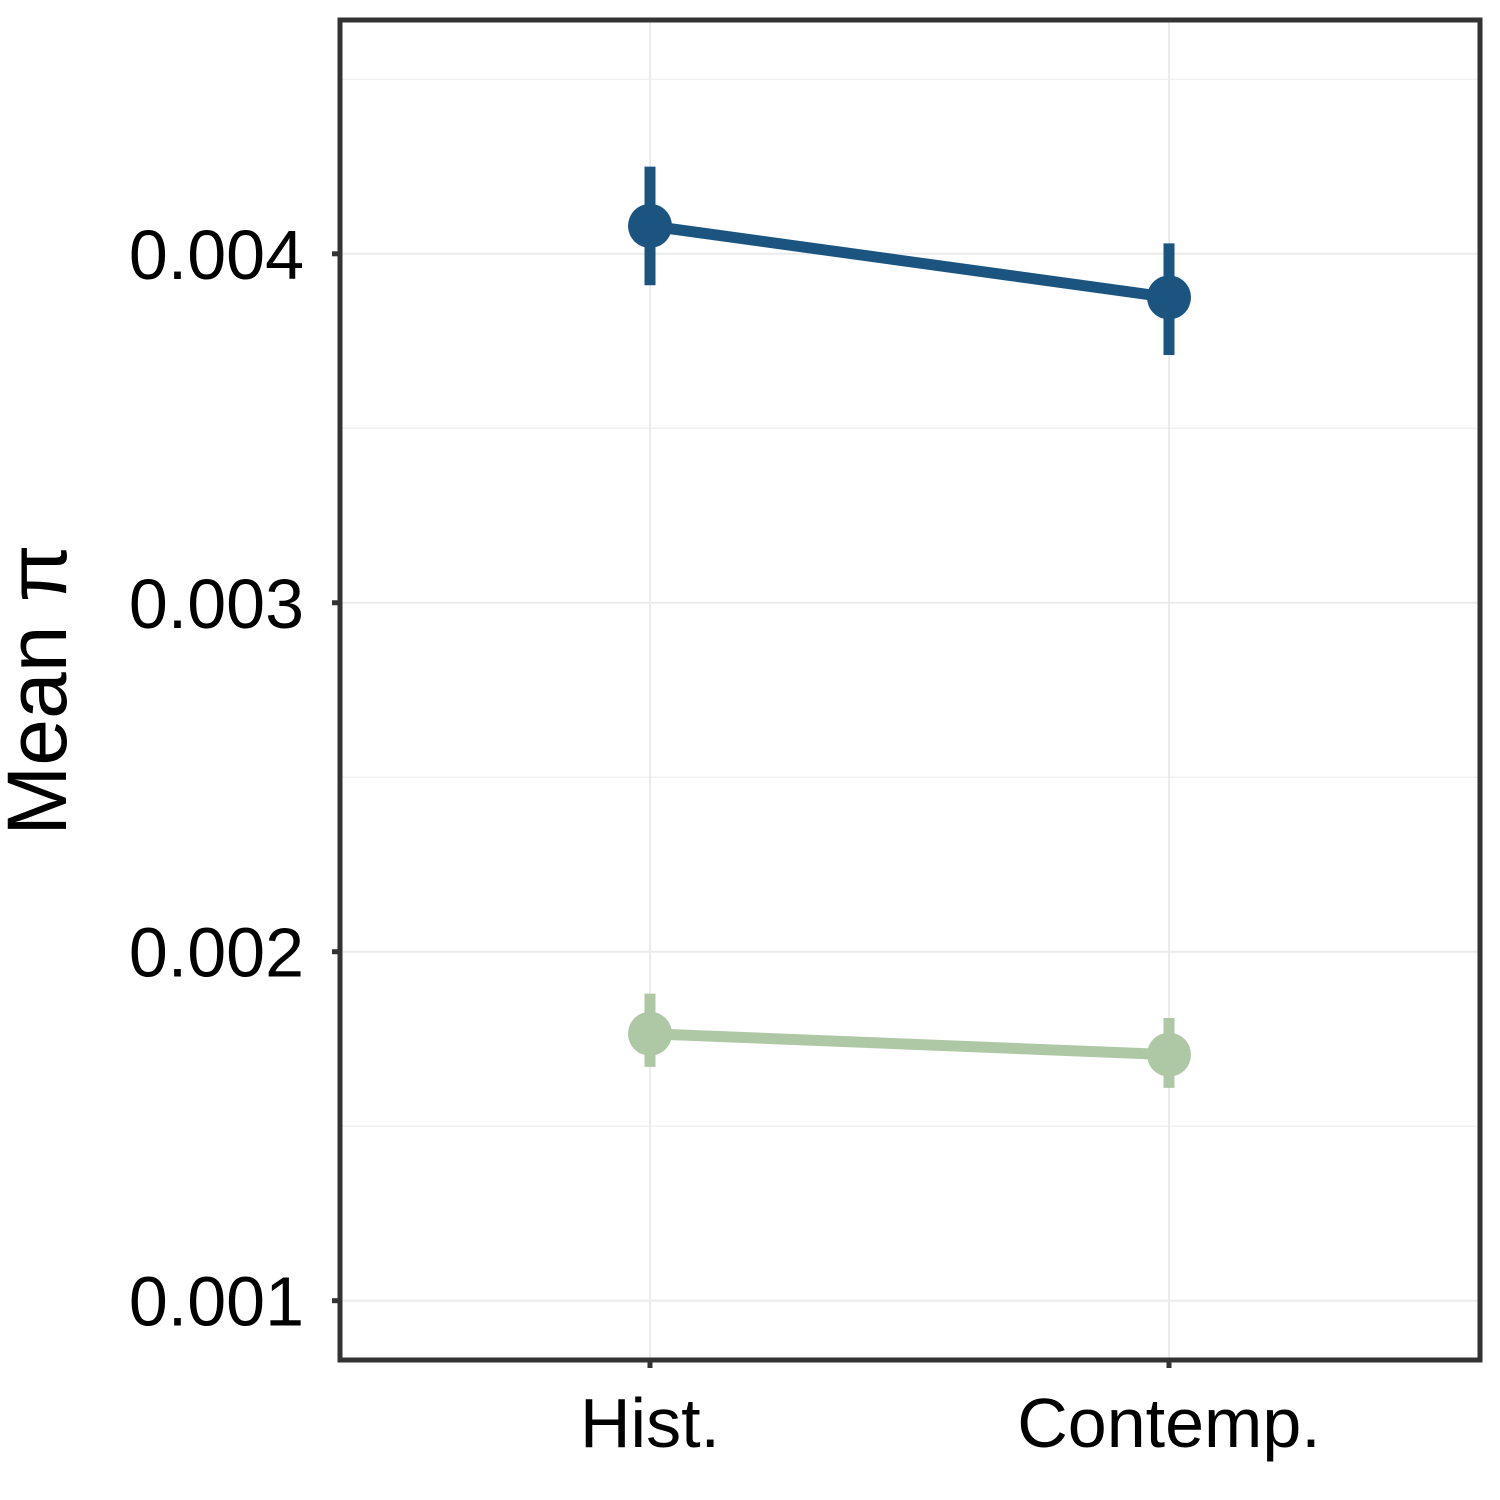 Image resolution: width=1500 pixels, height=1500 pixels. I want to click on y-axis-title: Mean π, so click(42, 689).